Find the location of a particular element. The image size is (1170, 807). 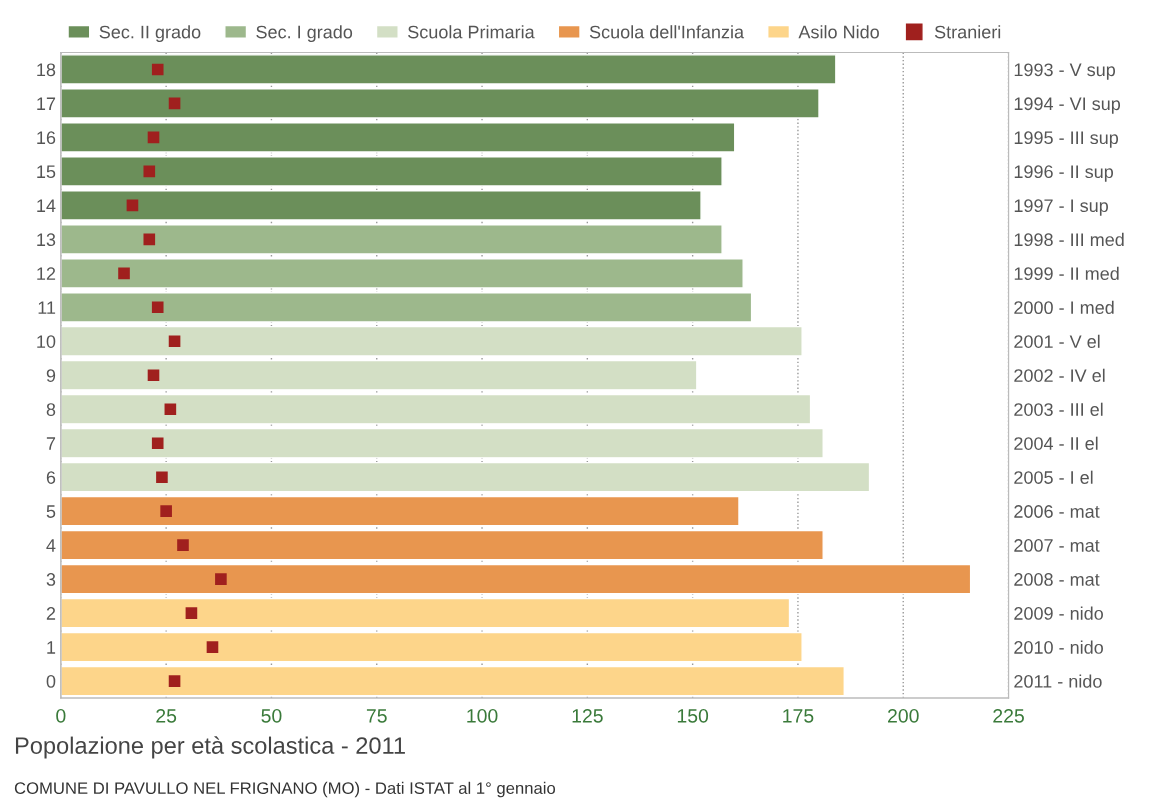

y-tick-label: 13 is located at coordinates (46, 240).